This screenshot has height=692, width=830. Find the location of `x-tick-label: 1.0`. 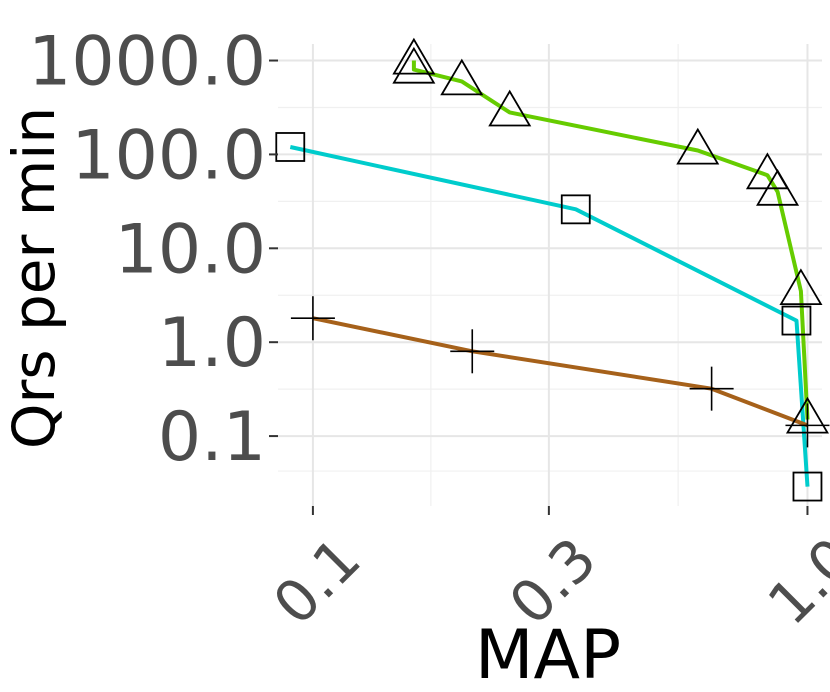

x-tick-label: 1.0 is located at coordinates (792, 581).